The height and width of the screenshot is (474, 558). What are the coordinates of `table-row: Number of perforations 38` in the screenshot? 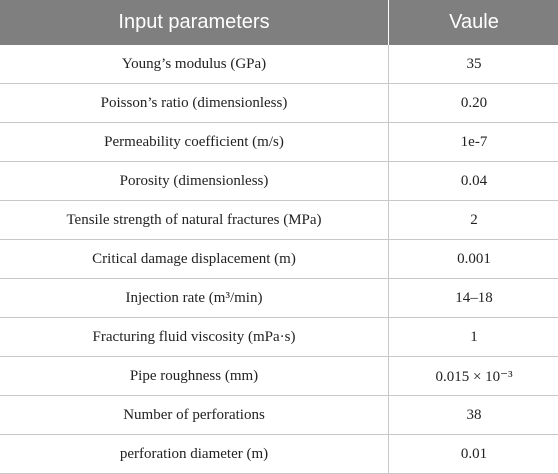 It's located at (279, 415).